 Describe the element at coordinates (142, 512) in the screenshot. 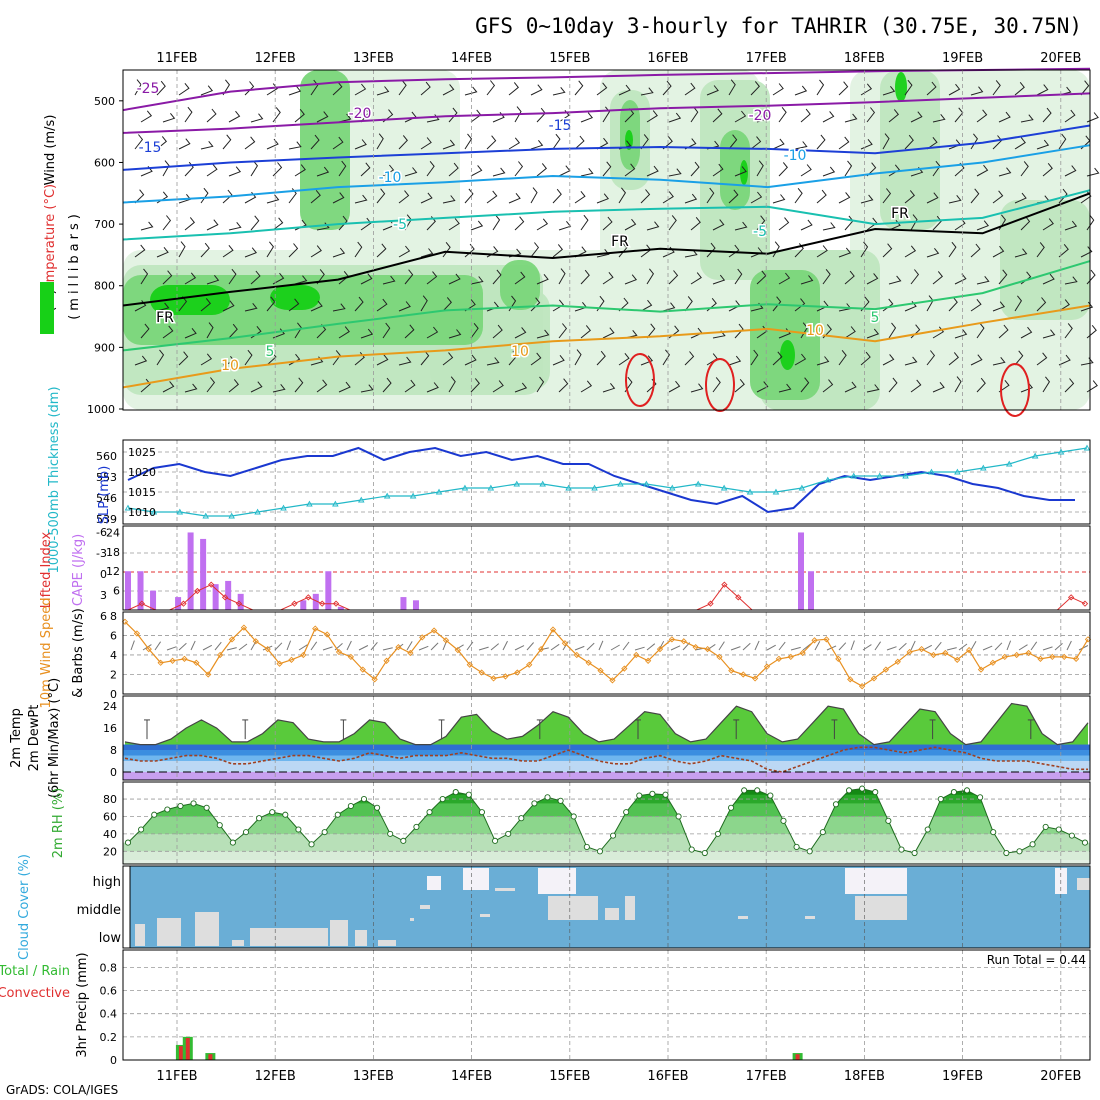

I see `slp-tick-1010: 1010` at that location.